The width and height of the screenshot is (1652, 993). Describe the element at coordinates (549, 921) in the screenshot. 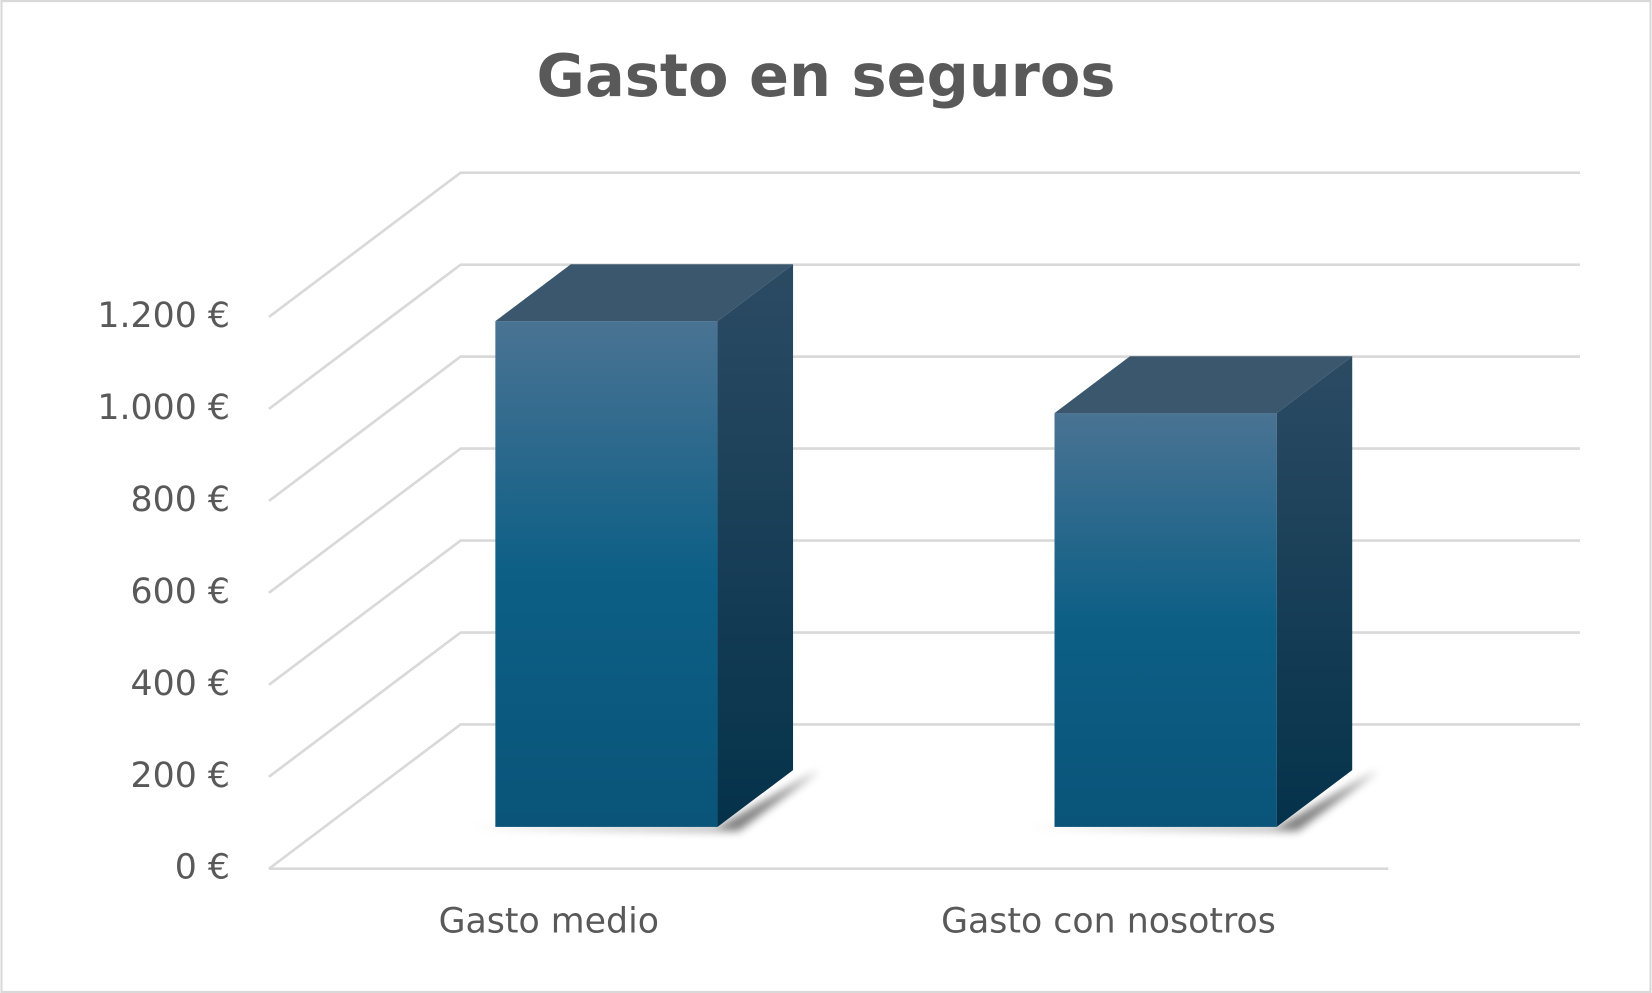

I see `x-tick-label: Gasto medio` at that location.